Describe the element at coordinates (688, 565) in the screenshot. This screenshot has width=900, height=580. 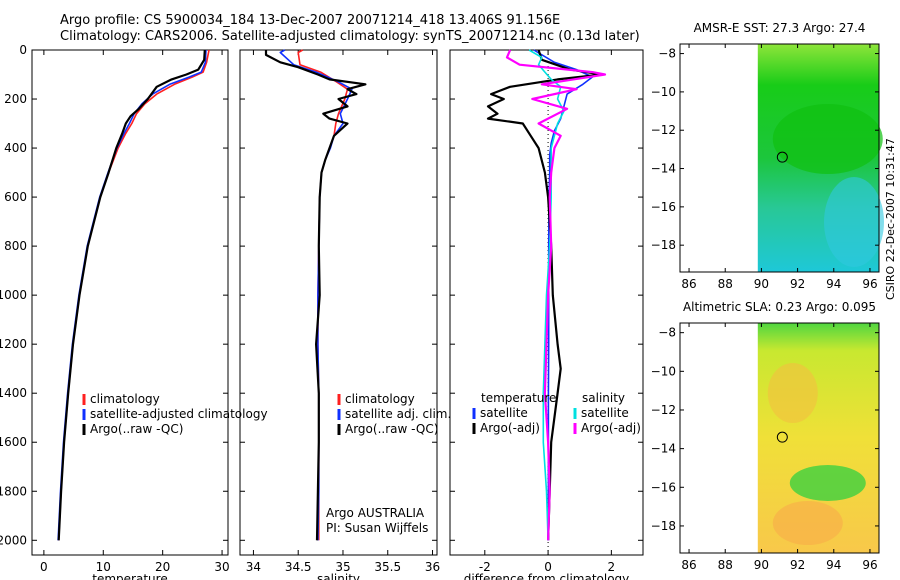
I see `sla-map-xtick-label: 86` at that location.